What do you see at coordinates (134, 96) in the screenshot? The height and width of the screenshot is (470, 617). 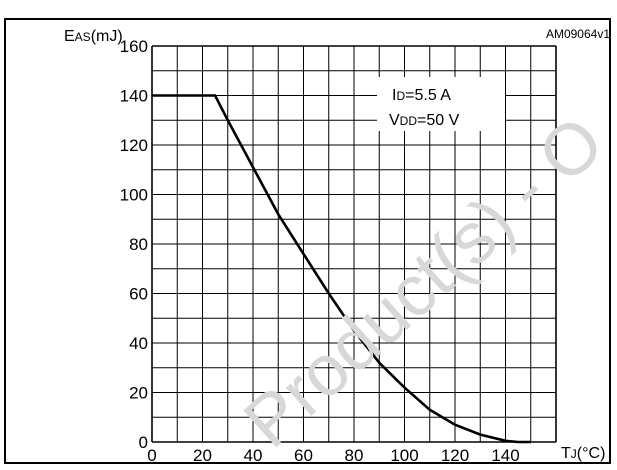 I see `y-tick-label: 140` at bounding box center [134, 96].